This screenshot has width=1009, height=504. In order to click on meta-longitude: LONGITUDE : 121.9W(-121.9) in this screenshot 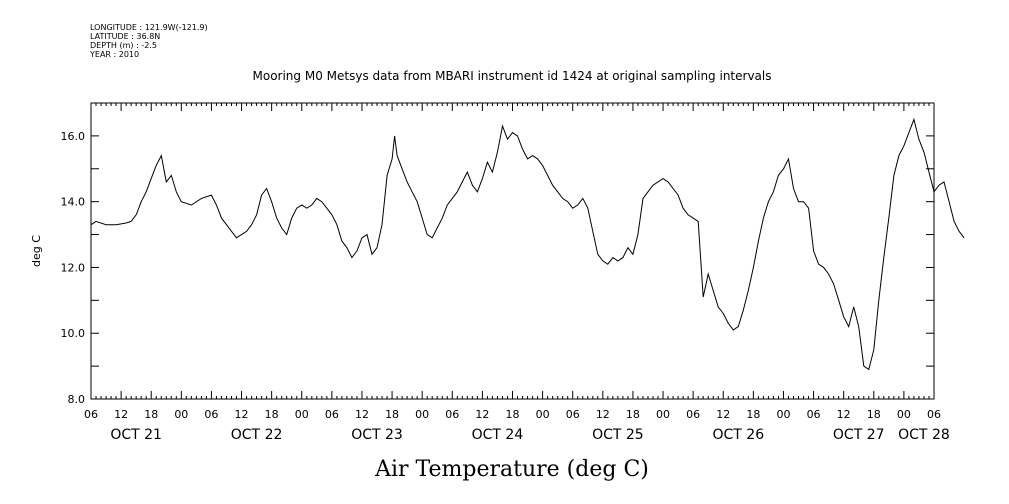, I will do `click(149, 27)`.